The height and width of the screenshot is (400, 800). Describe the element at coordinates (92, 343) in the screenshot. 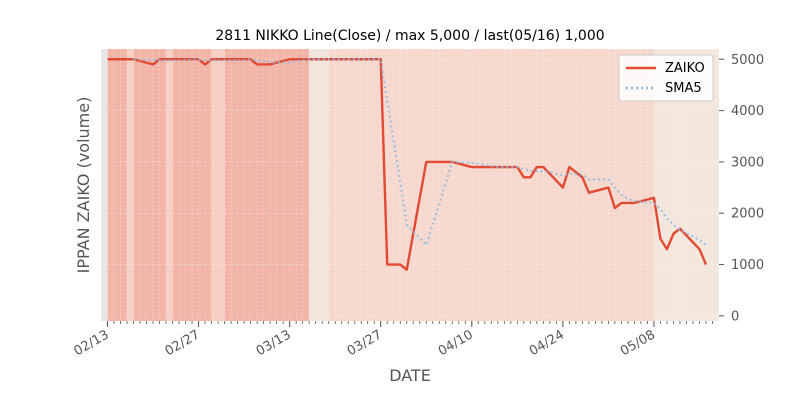

I see `x-tick-label: 02/13` at that location.